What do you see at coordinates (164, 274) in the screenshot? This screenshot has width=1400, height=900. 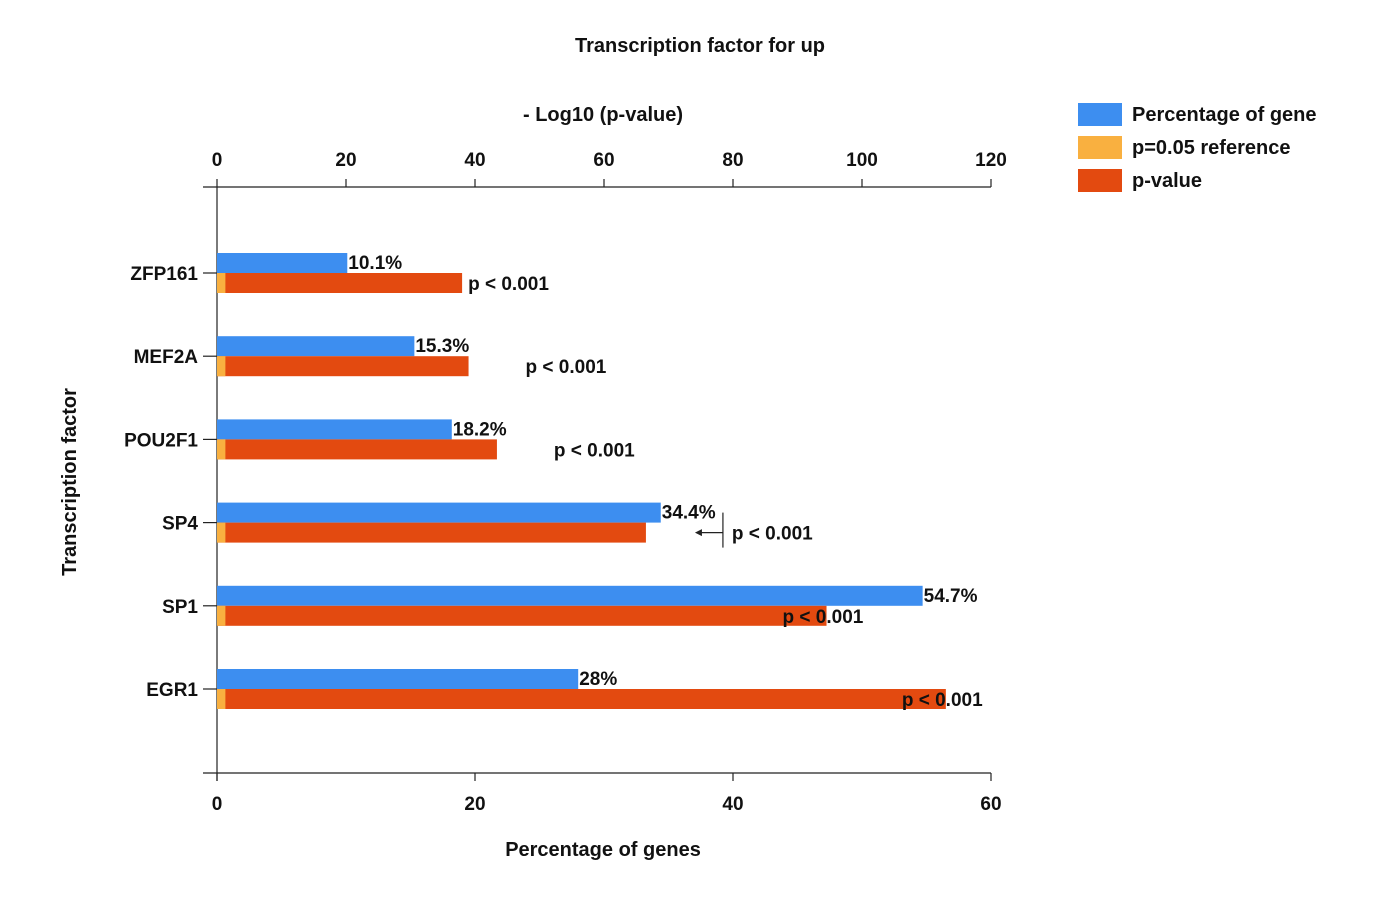 I see `category-label: ZFP161` at bounding box center [164, 274].